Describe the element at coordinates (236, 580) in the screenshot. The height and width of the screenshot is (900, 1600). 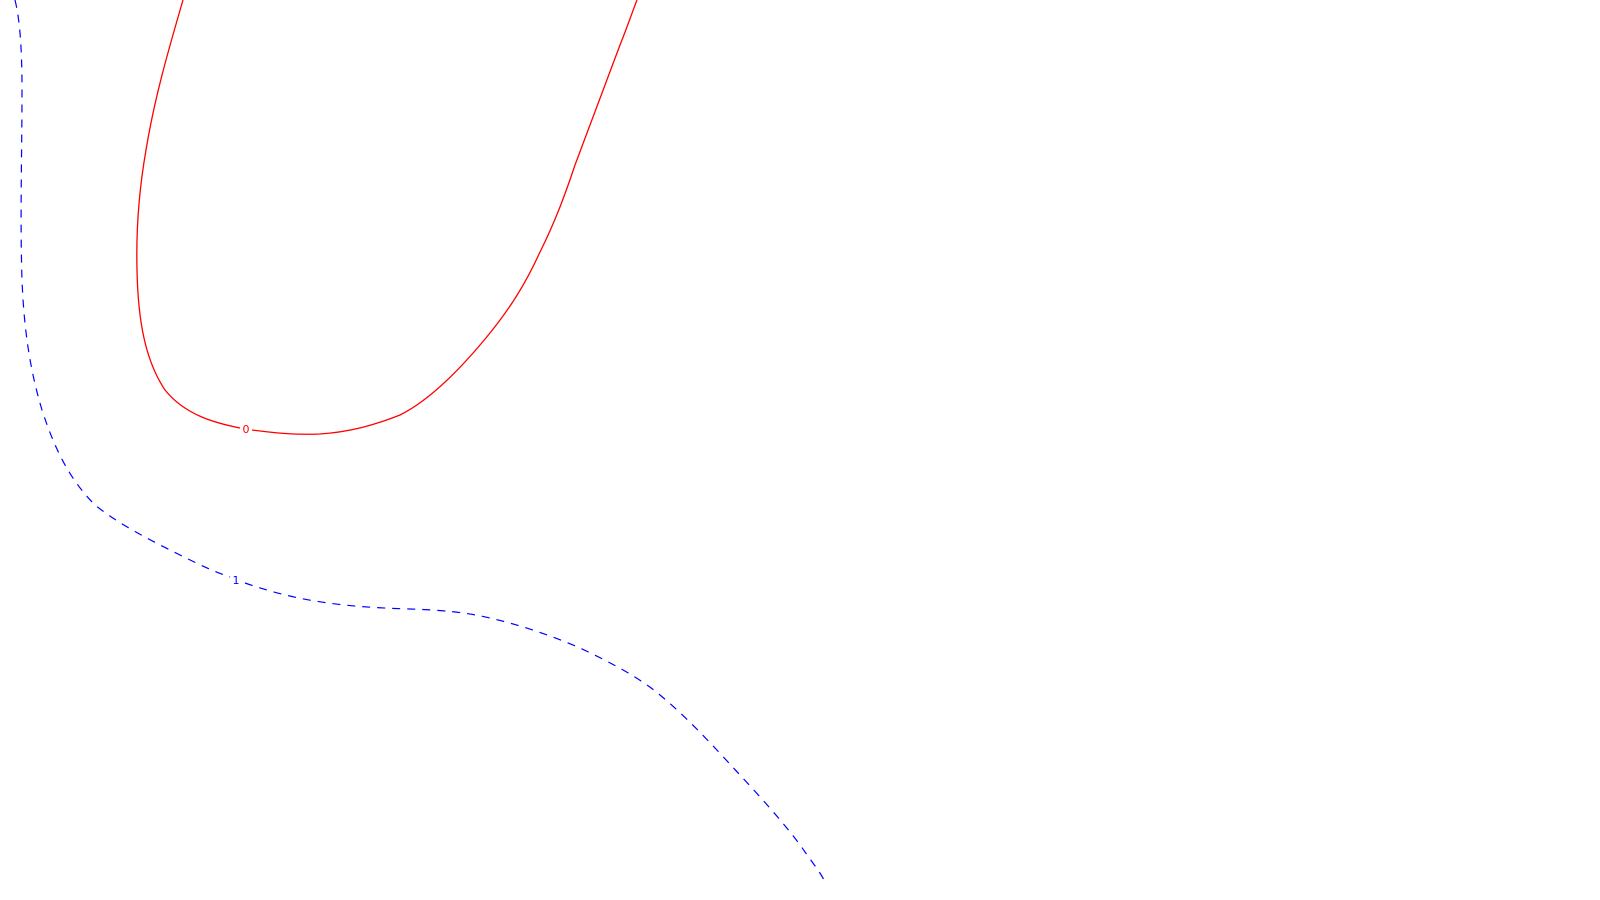
I see `contour-label-level-1: 1` at that location.